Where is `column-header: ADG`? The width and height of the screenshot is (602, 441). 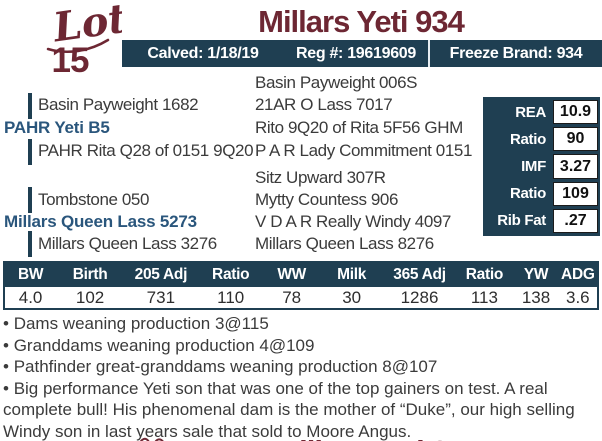 column-header: ADG is located at coordinates (578, 274).